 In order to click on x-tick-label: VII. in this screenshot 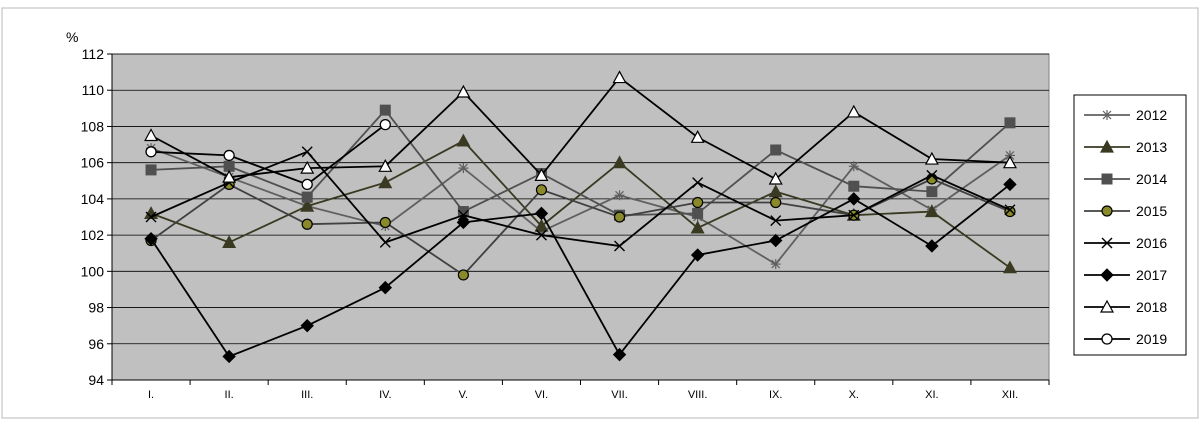, I will do `click(619, 395)`.